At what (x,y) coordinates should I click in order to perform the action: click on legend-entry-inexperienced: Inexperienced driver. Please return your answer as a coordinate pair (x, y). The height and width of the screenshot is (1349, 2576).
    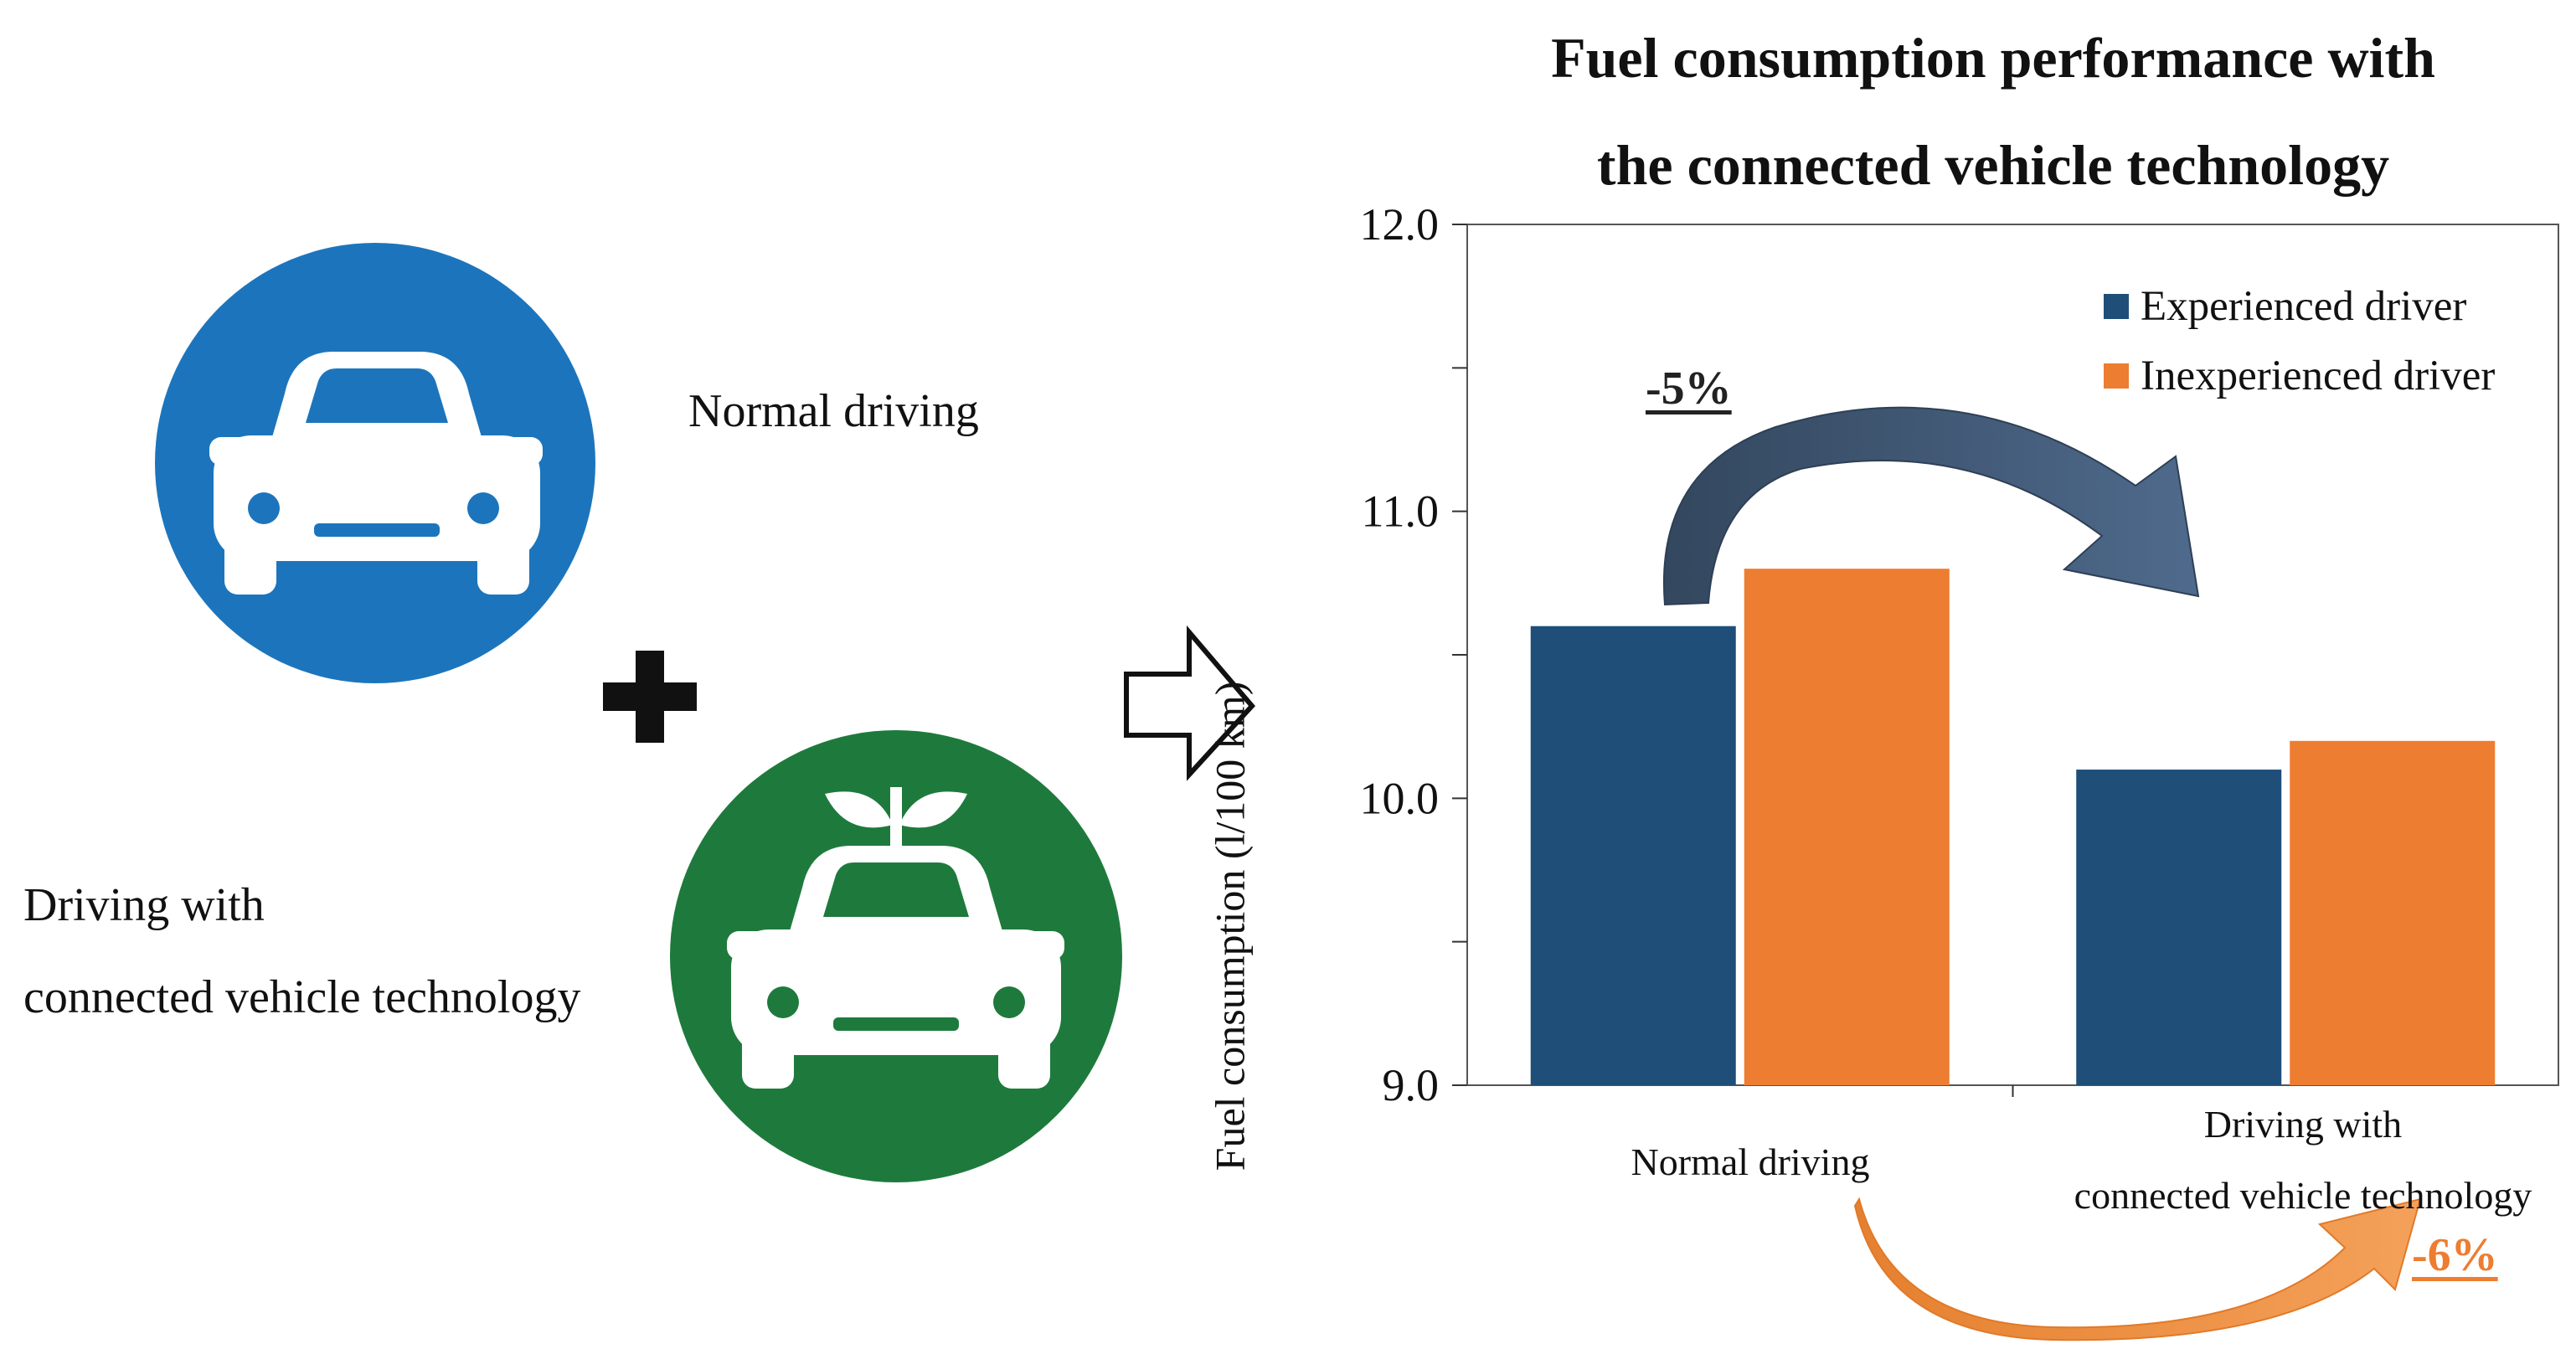
    Looking at the image, I should click on (2299, 376).